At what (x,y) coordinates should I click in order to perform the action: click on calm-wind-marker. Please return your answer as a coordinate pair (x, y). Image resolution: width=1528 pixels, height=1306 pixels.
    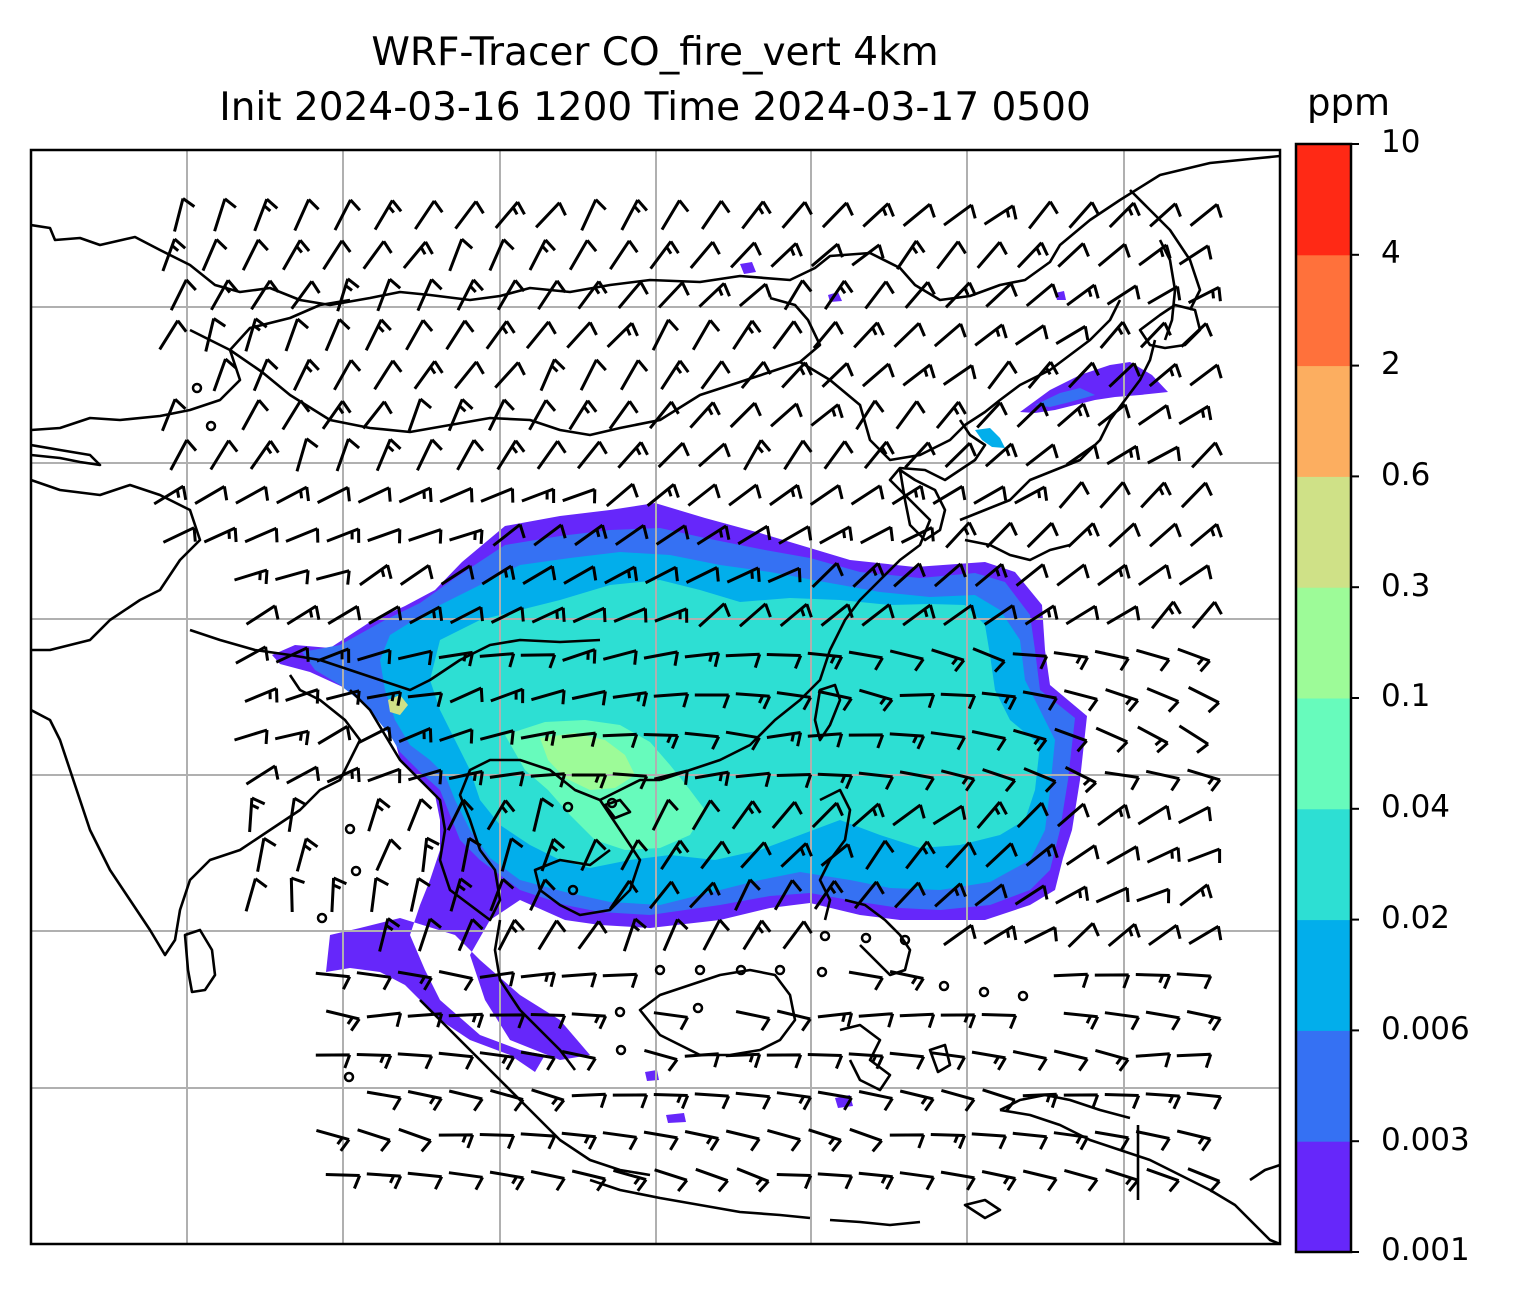
    Looking at the image, I should click on (1023, 996).